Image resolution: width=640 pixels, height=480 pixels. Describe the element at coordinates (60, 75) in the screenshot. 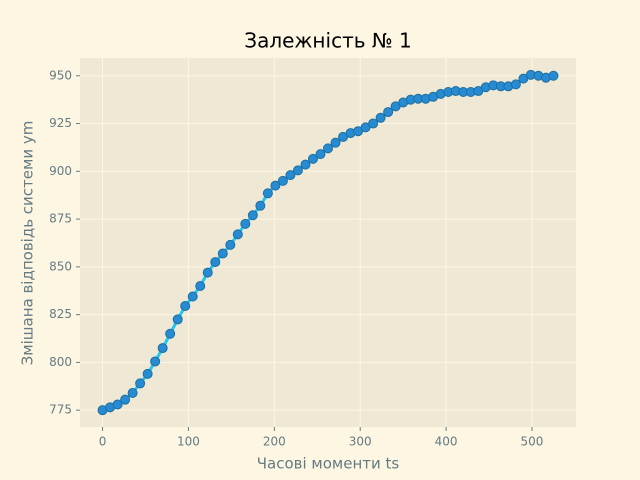

I see `y-tick-label: 950` at that location.